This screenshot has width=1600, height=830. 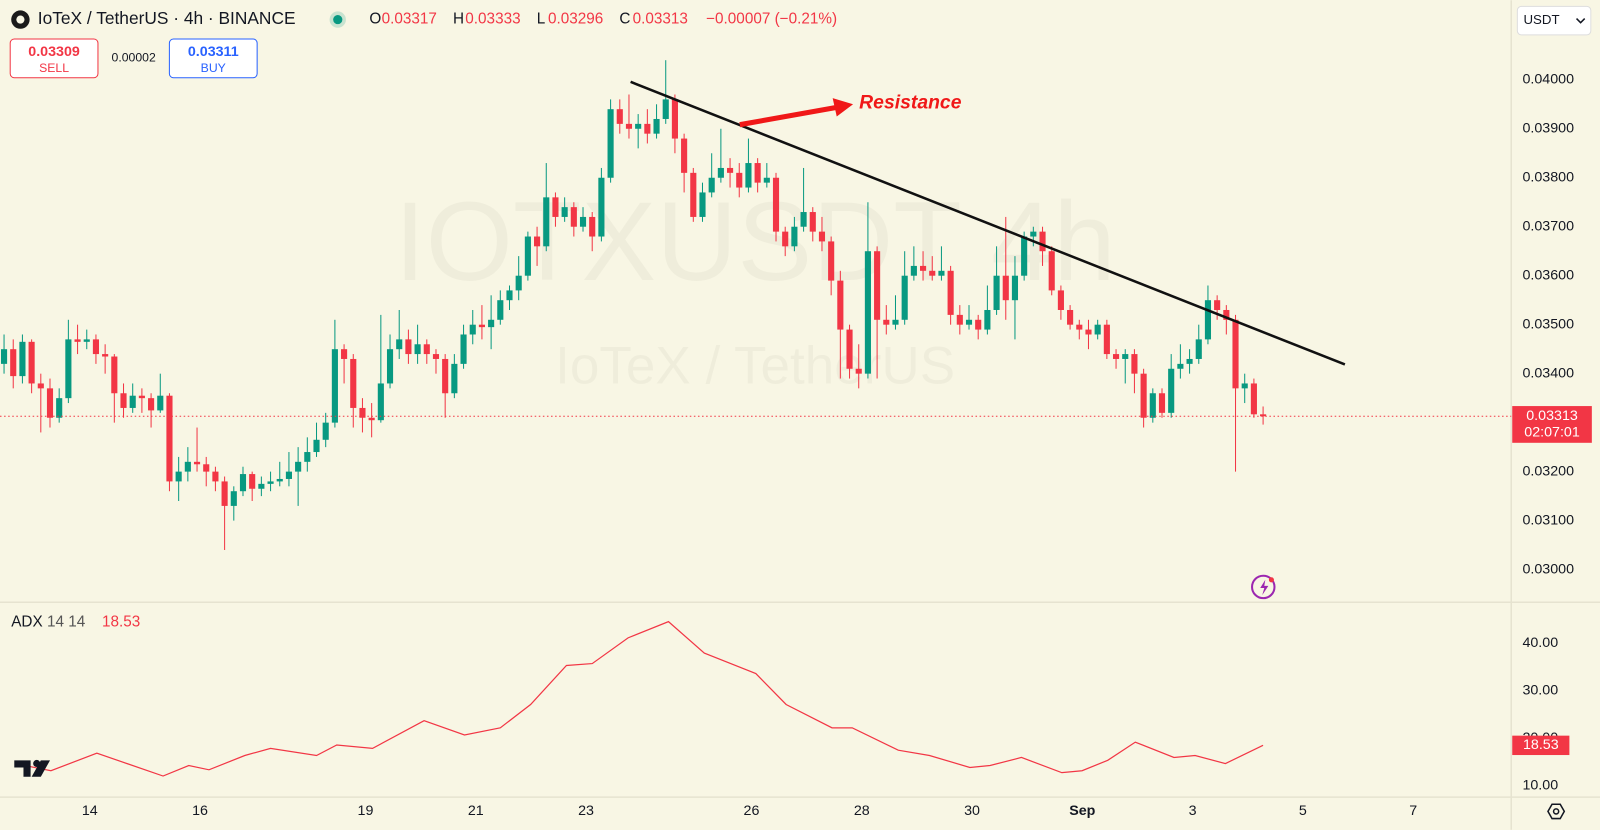 I want to click on x-tick-label: 23, so click(x=586, y=811).